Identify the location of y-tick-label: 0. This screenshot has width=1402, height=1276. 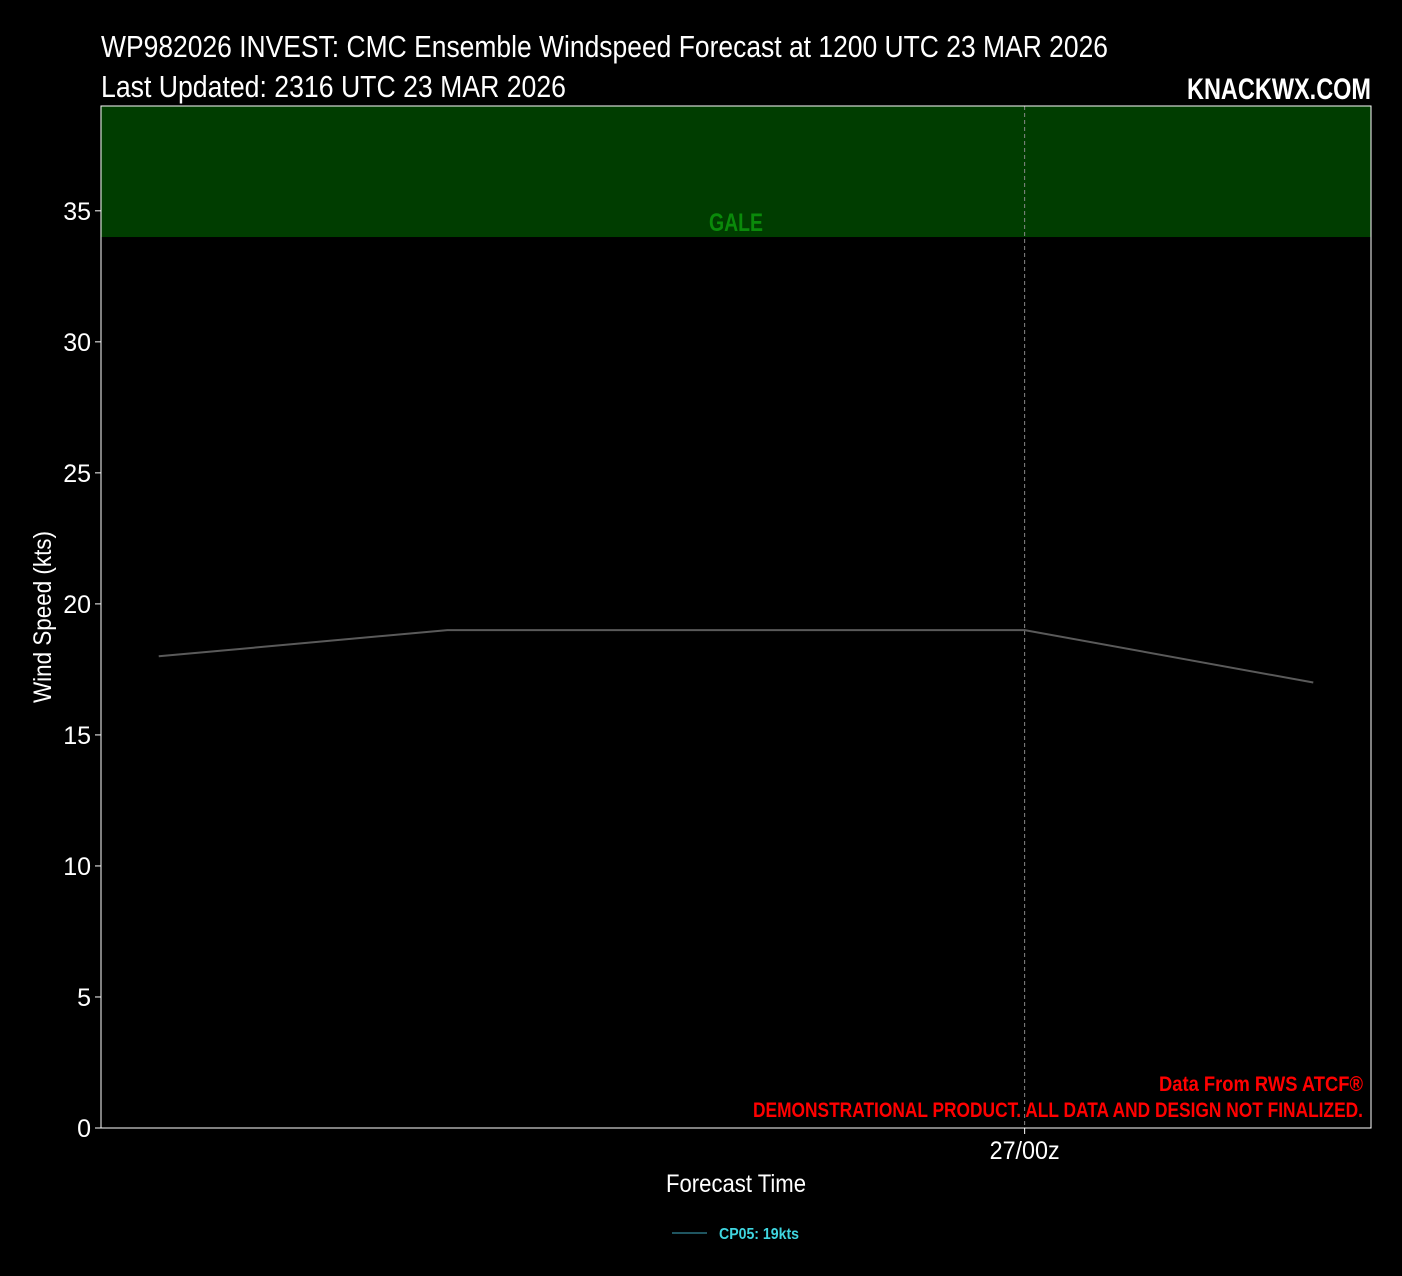
(84, 1129).